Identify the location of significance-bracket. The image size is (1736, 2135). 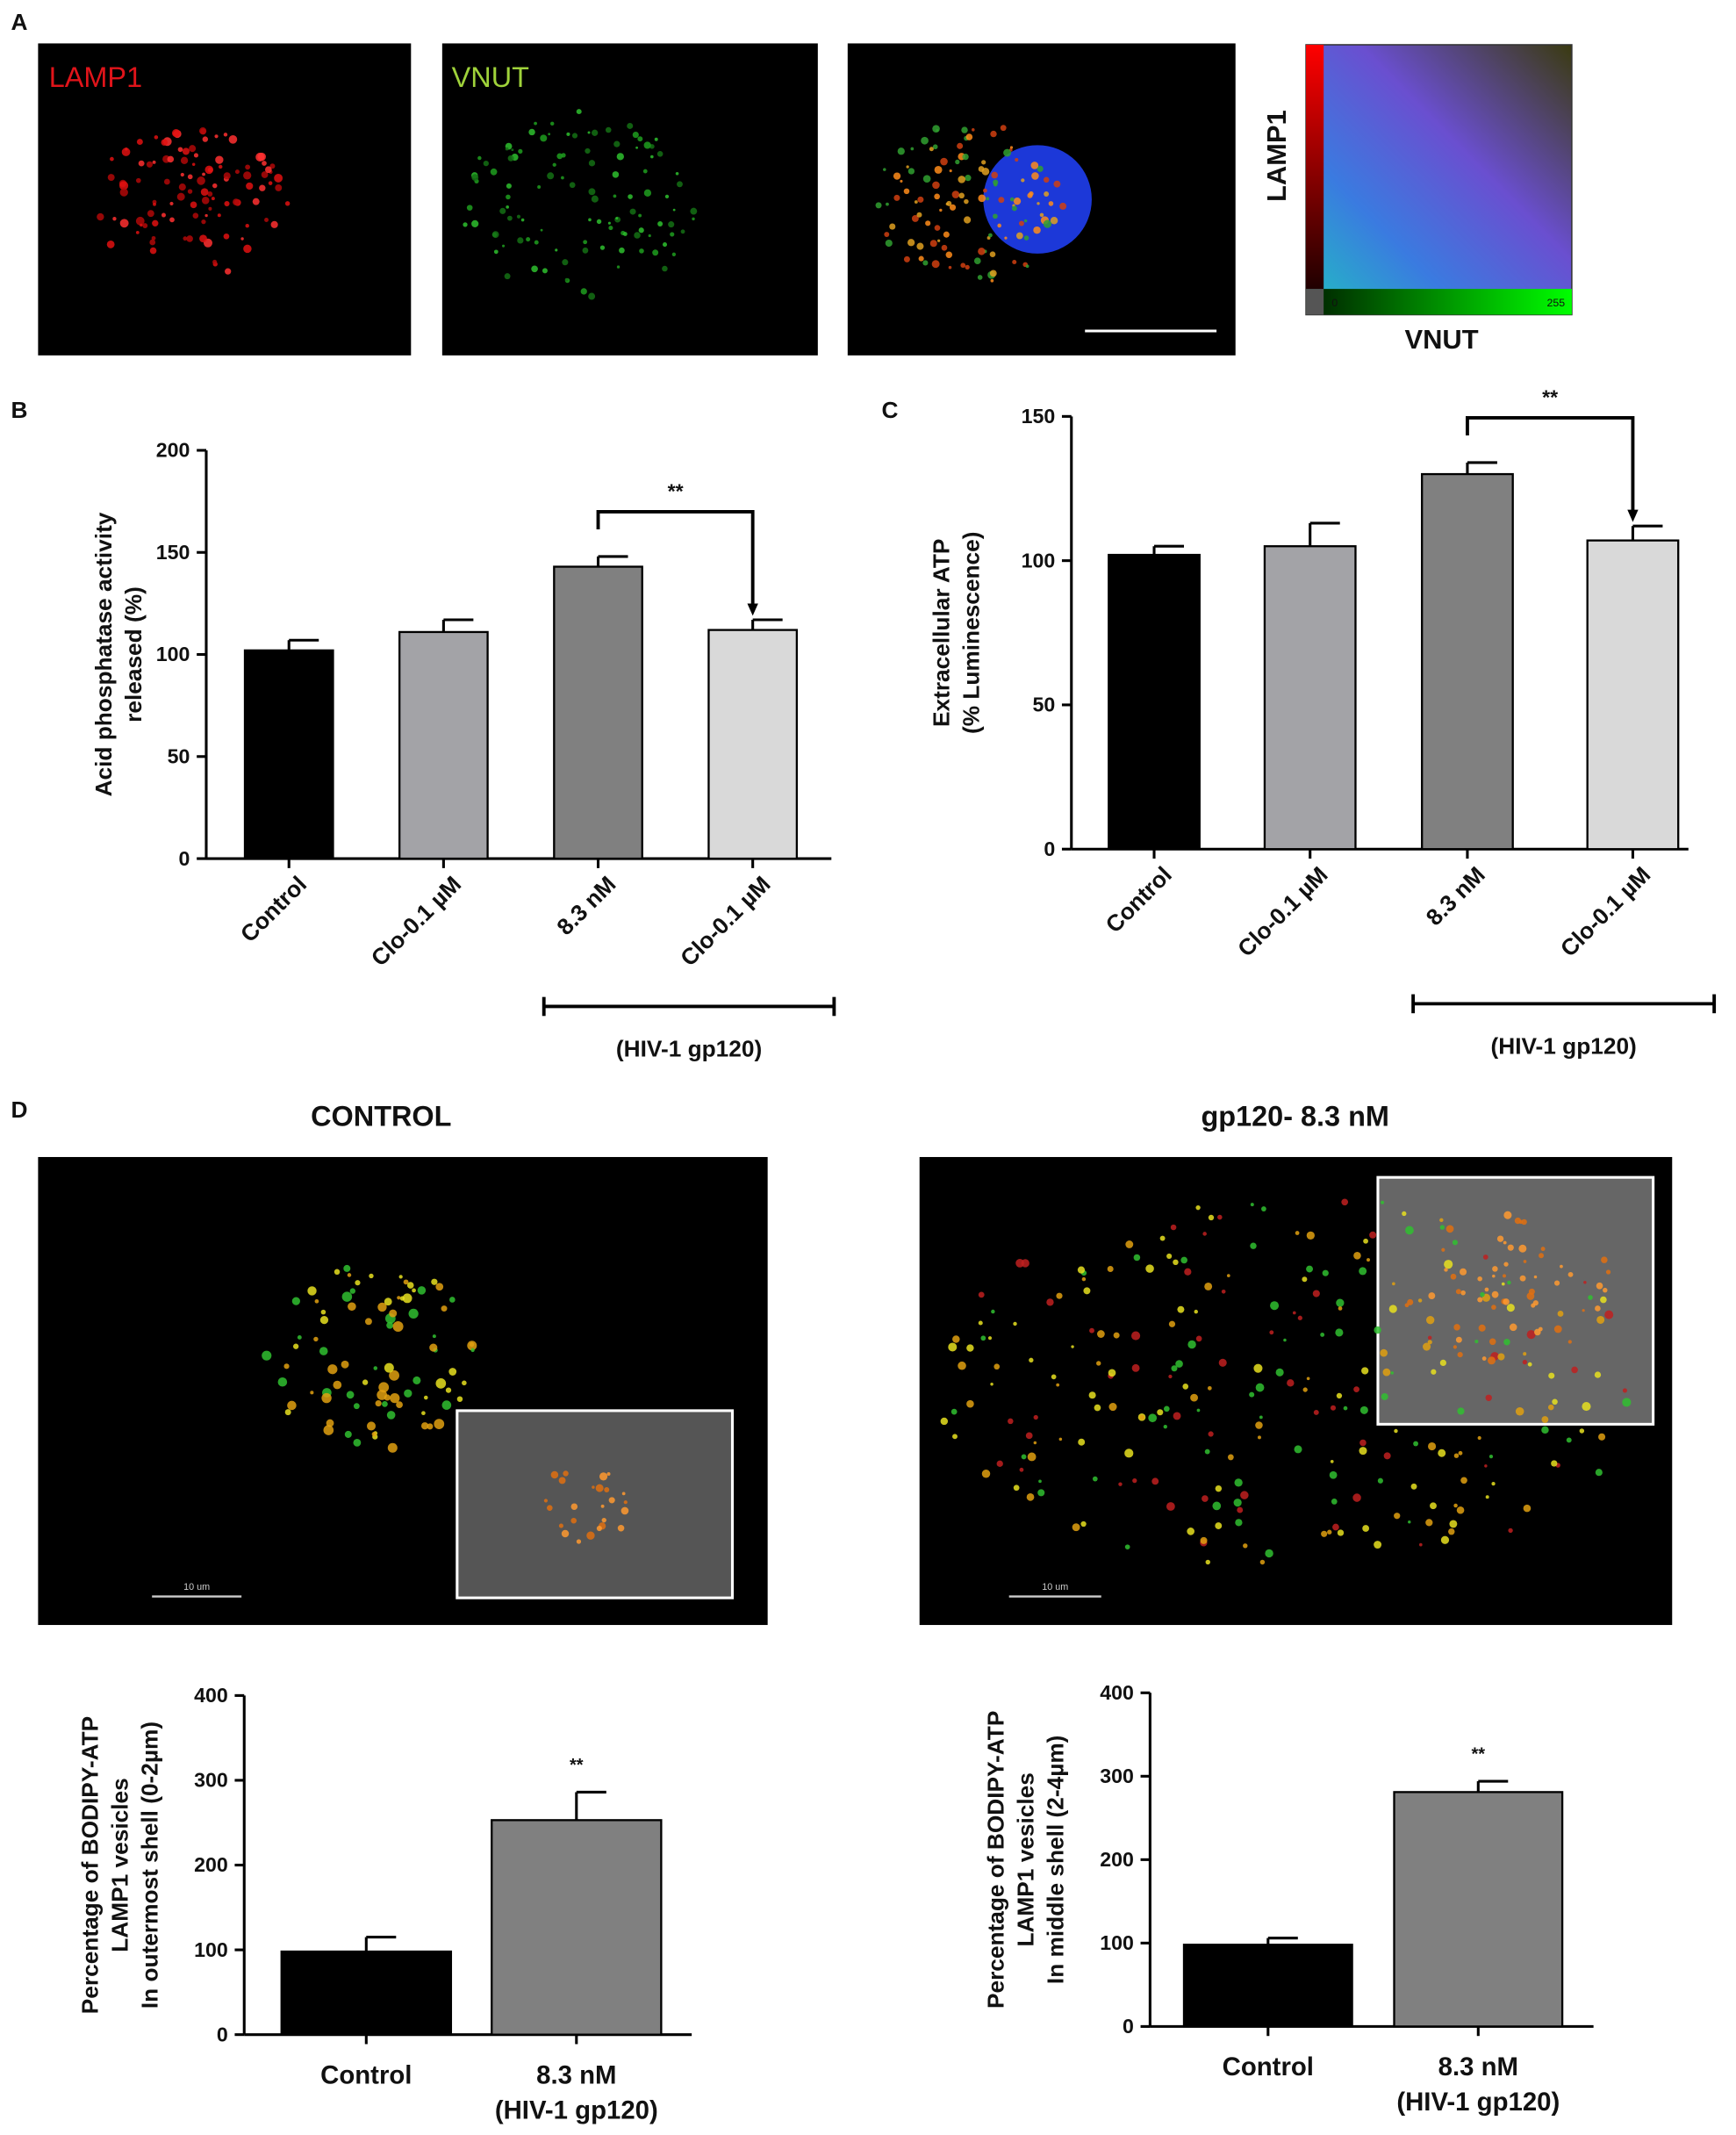
(676, 560).